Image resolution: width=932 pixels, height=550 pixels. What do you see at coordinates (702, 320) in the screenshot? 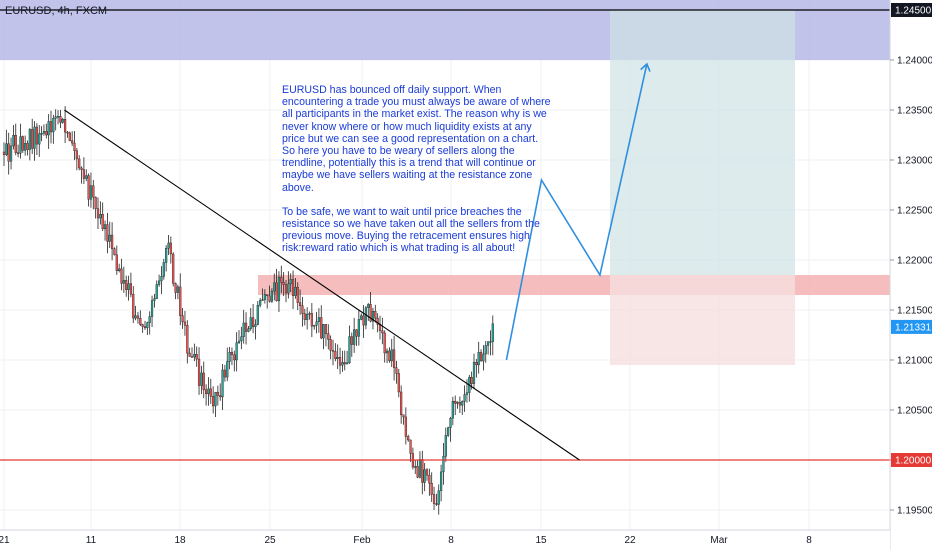
I see `position-stop-box` at bounding box center [702, 320].